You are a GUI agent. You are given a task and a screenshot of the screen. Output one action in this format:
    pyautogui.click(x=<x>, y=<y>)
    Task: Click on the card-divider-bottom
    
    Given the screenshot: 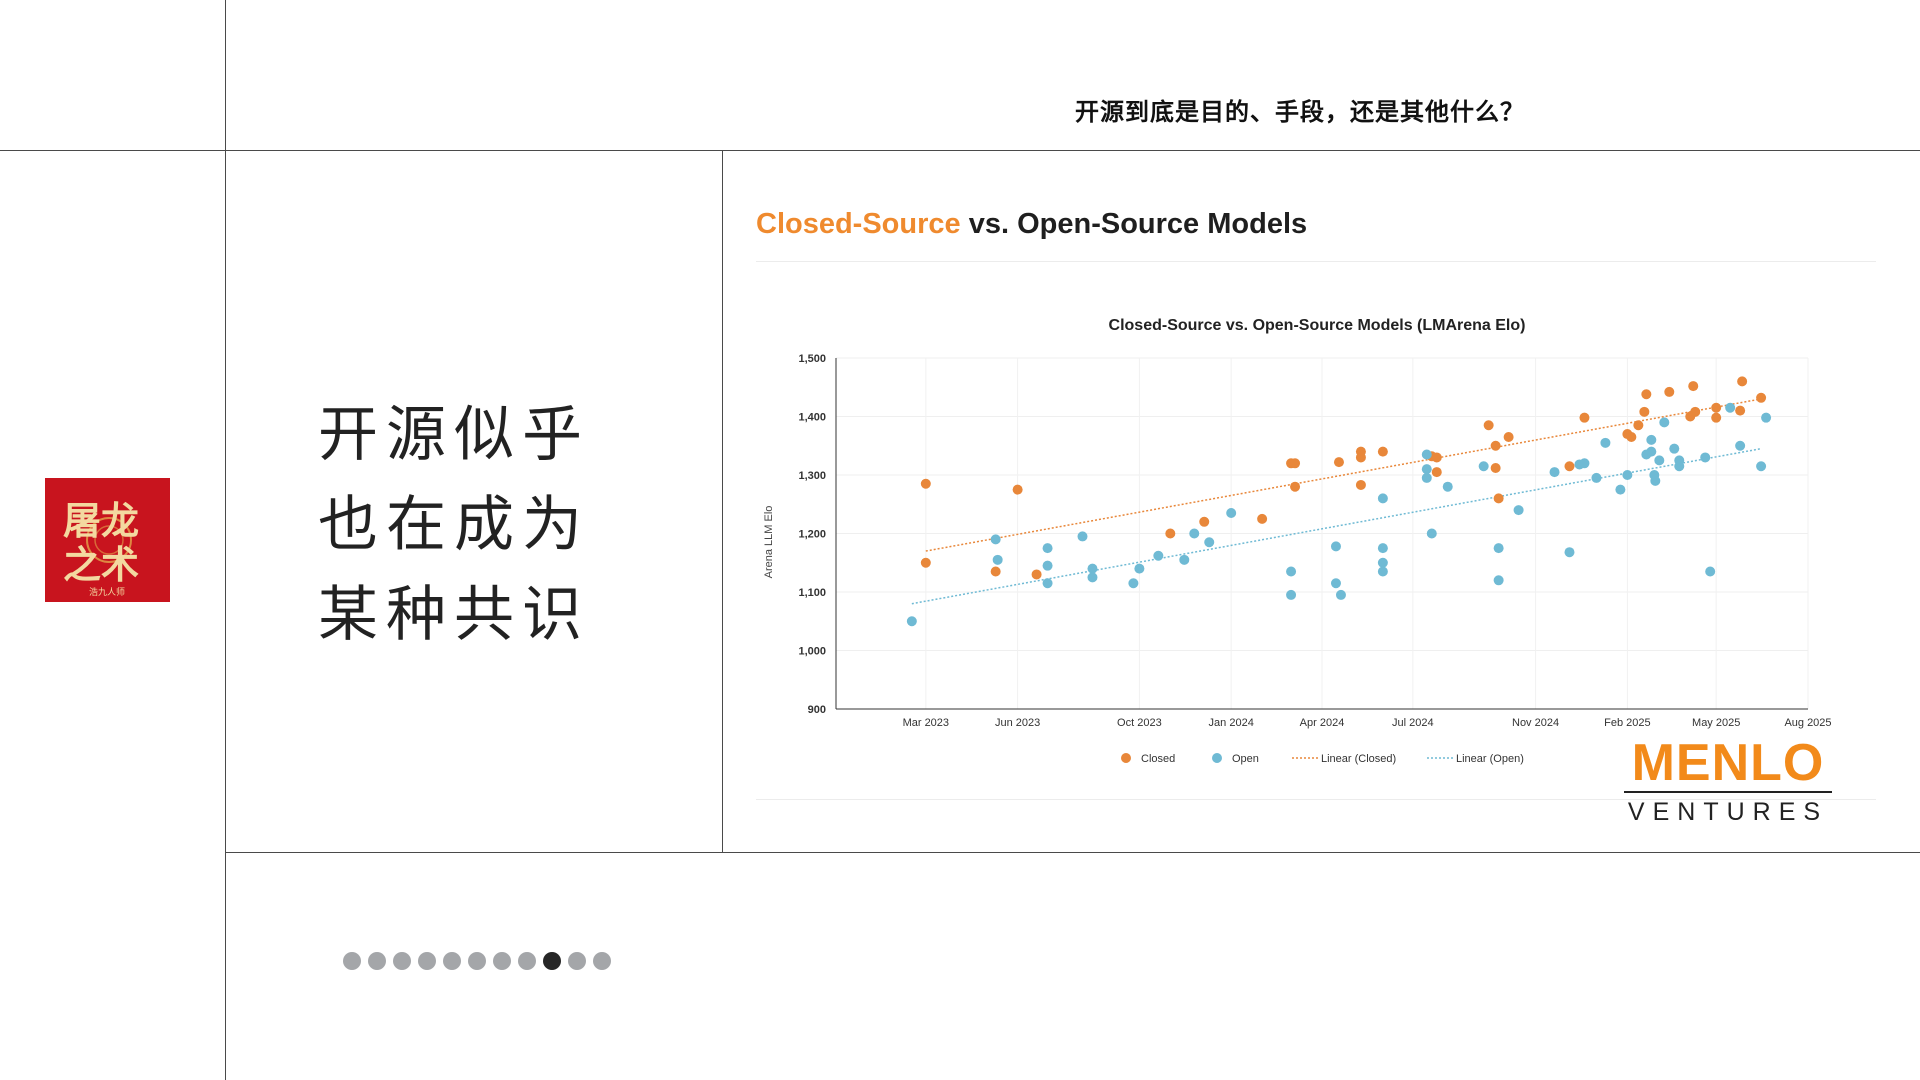 What is the action you would take?
    pyautogui.click(x=1316, y=799)
    